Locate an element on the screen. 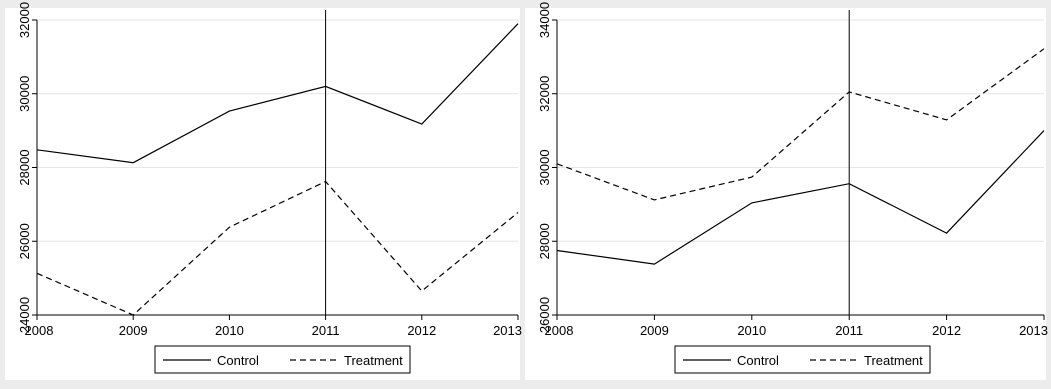  y-tick-label: 34000 is located at coordinates (544, 20).